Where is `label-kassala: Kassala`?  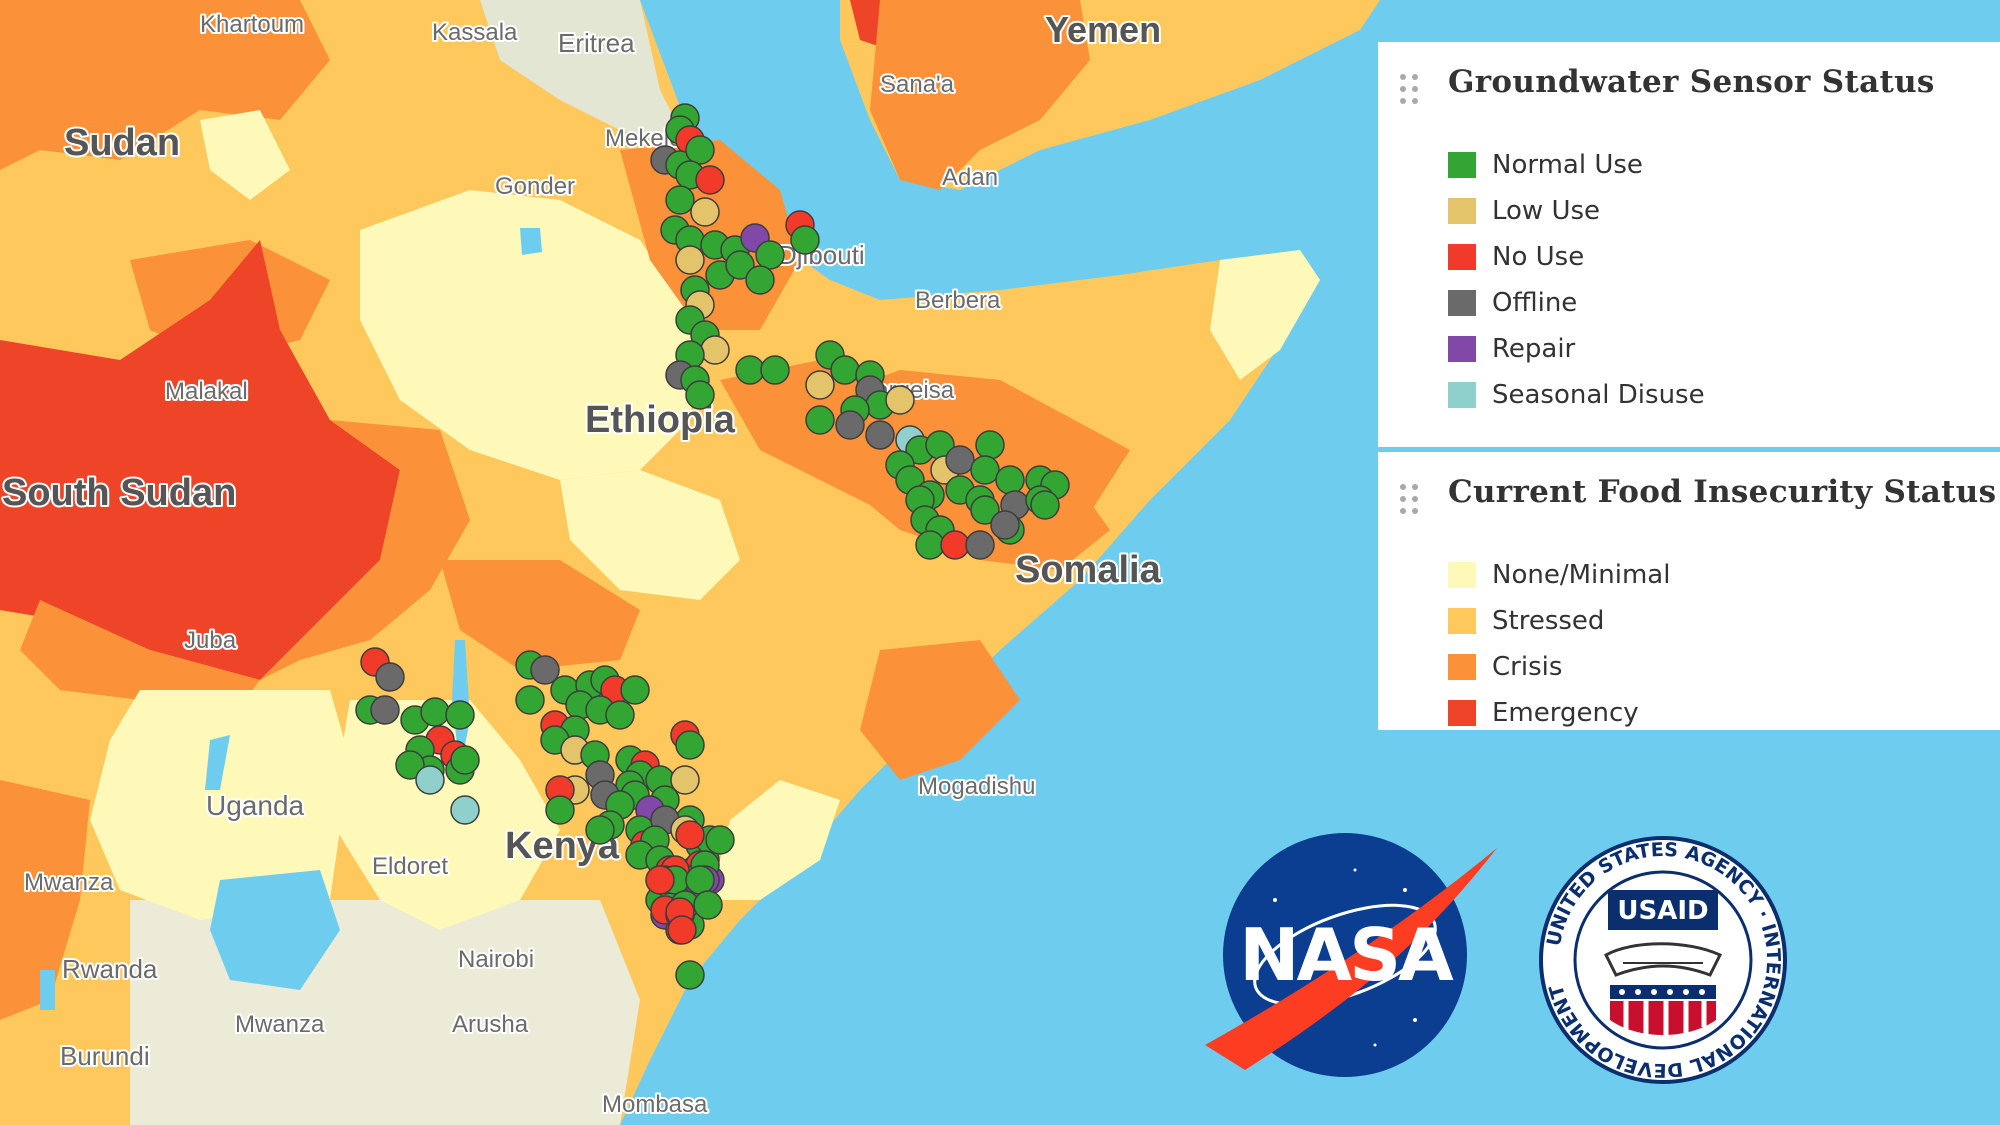
label-kassala: Kassala is located at coordinates (475, 32).